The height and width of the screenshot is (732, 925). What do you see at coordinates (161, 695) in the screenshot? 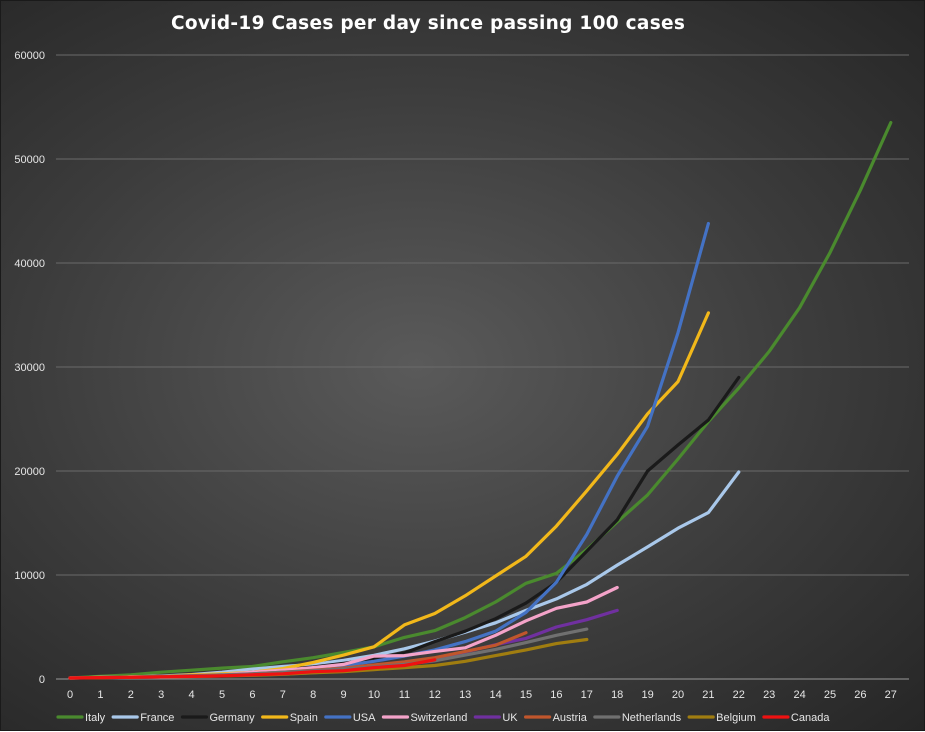
I see `x-tick-label: 3` at bounding box center [161, 695].